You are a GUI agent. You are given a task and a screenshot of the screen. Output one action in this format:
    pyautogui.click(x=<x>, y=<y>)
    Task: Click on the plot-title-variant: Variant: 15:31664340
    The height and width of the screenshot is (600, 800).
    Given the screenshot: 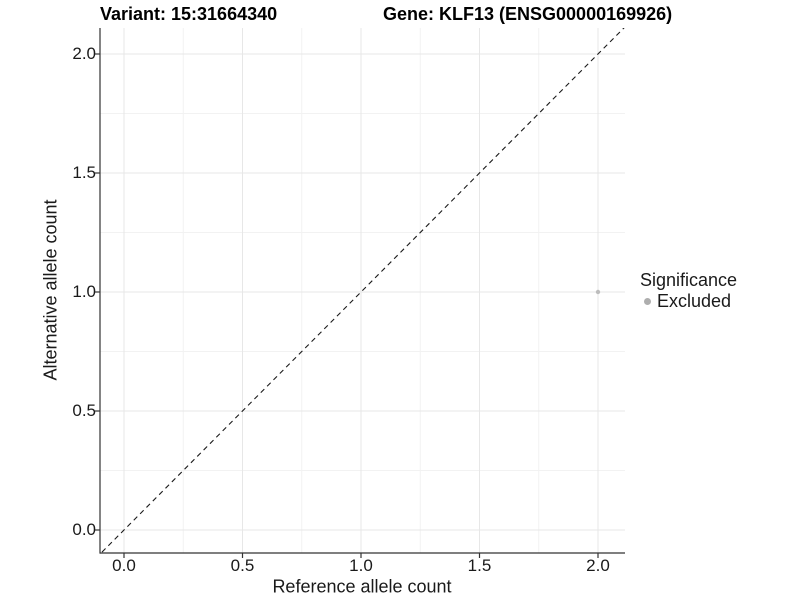 What is the action you would take?
    pyautogui.click(x=189, y=14)
    